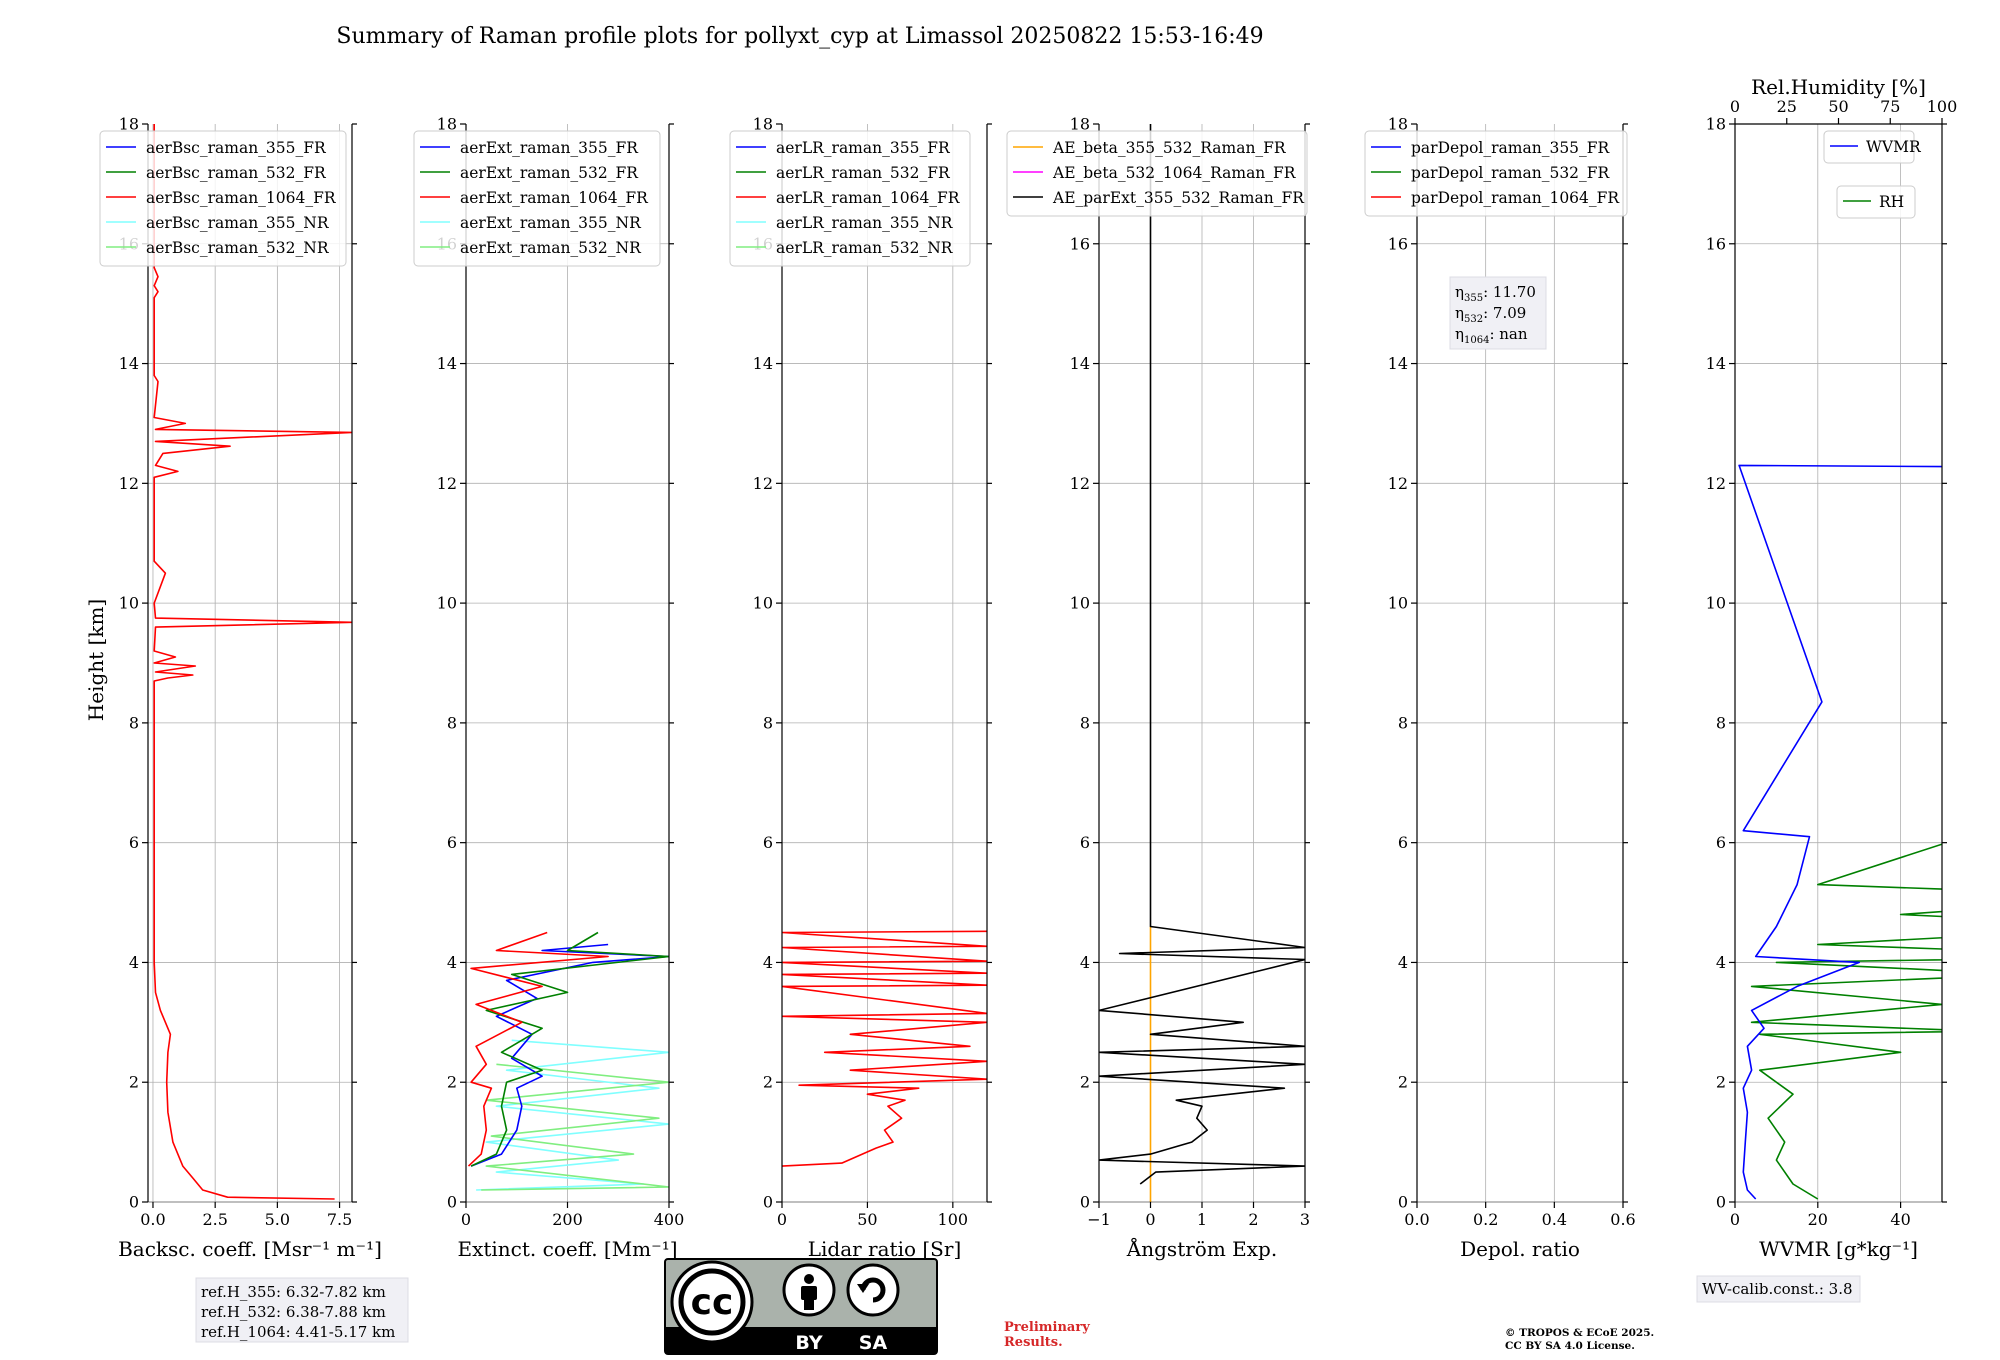  What do you see at coordinates (809, 1290) in the screenshot?
I see `by-icon` at bounding box center [809, 1290].